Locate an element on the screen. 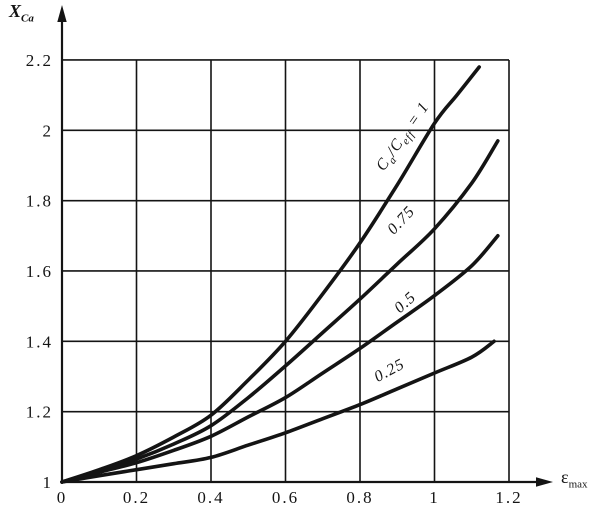 Image resolution: width=600 pixels, height=516 pixels. curve-label-text: 0.75 is located at coordinates (401, 220).